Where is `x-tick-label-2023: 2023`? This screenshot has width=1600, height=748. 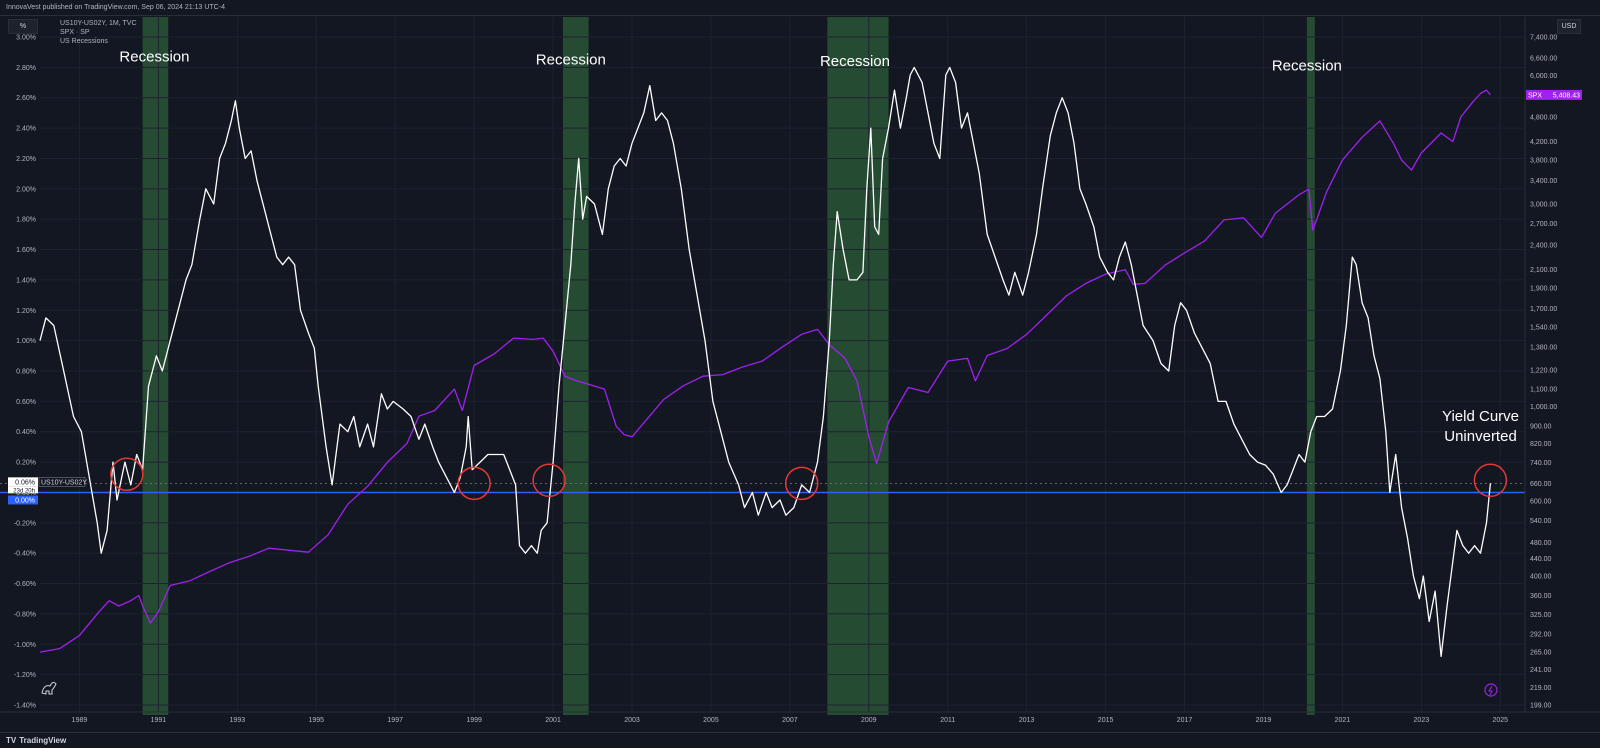 x-tick-label-2023: 2023 is located at coordinates (1422, 720).